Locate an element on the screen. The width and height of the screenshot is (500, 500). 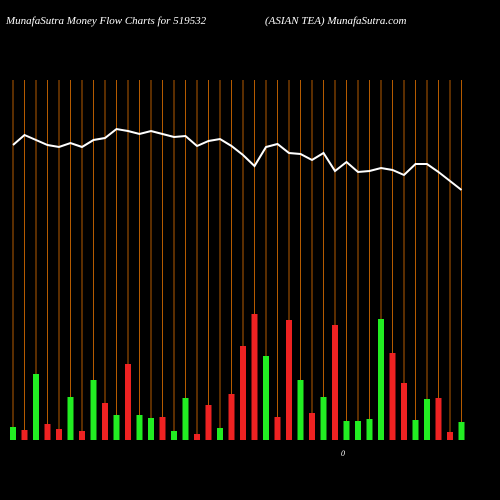
chart-subtitle: (ASIAN TEA) MunafaSutra.com is located at coordinates (336, 21).